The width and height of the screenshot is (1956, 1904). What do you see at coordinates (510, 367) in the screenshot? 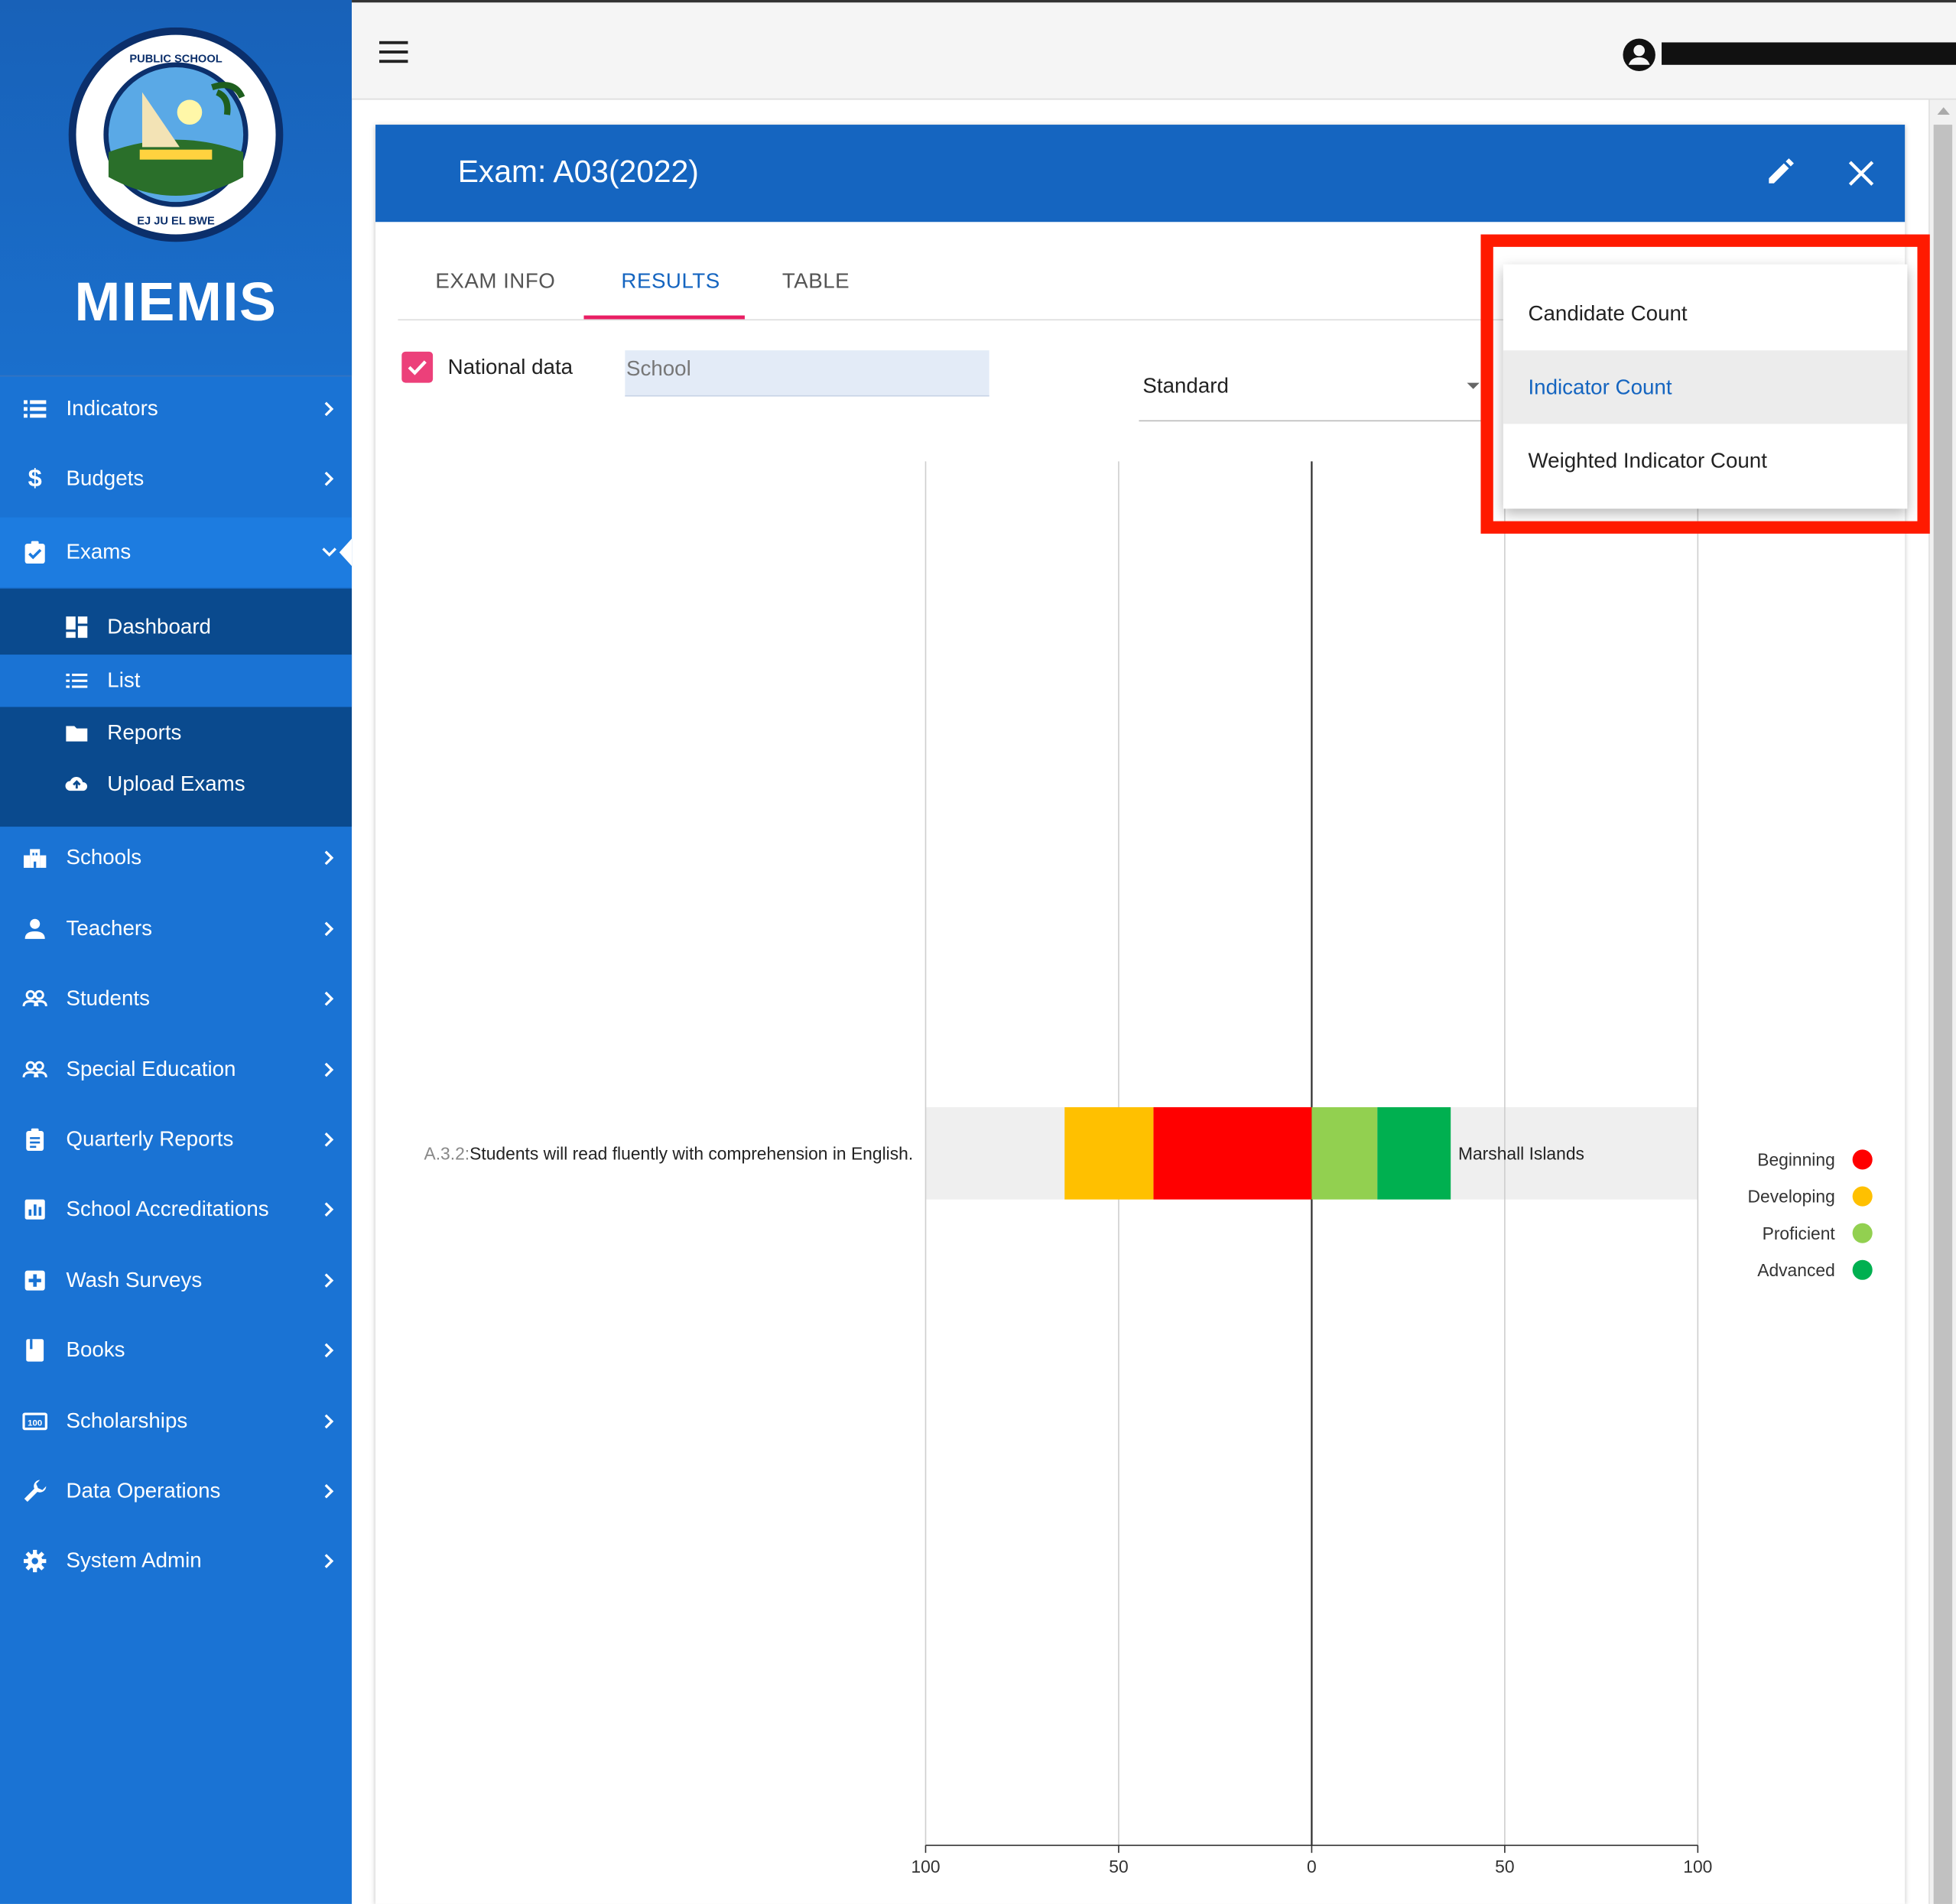
I see `national-data-label: National data` at bounding box center [510, 367].